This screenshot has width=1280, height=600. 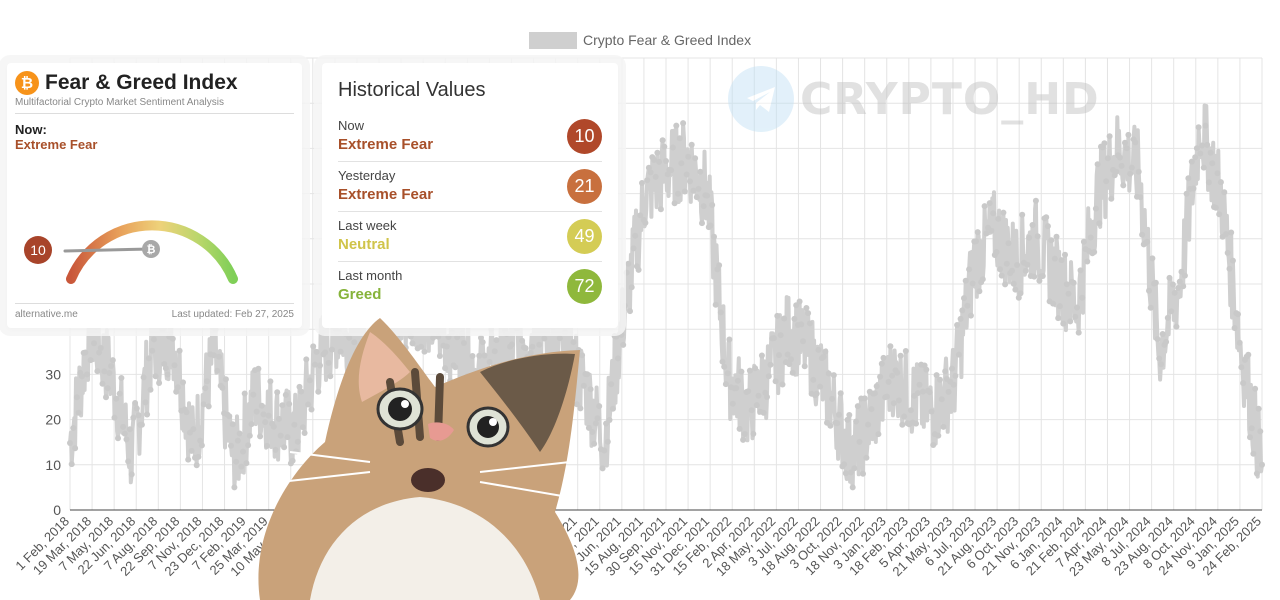 I want to click on row-label: Now, so click(x=351, y=125).